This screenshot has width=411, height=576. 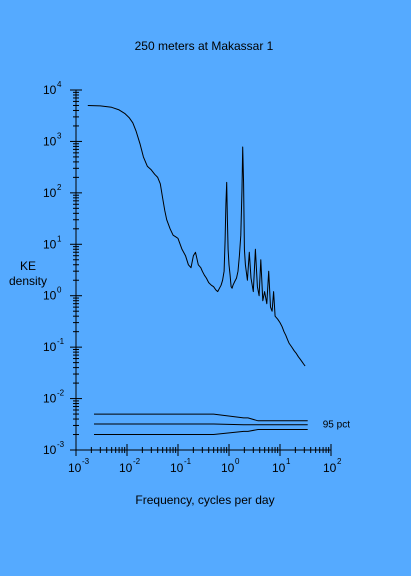 I want to click on y-tick-label-exp: -1, so click(x=61, y=341).